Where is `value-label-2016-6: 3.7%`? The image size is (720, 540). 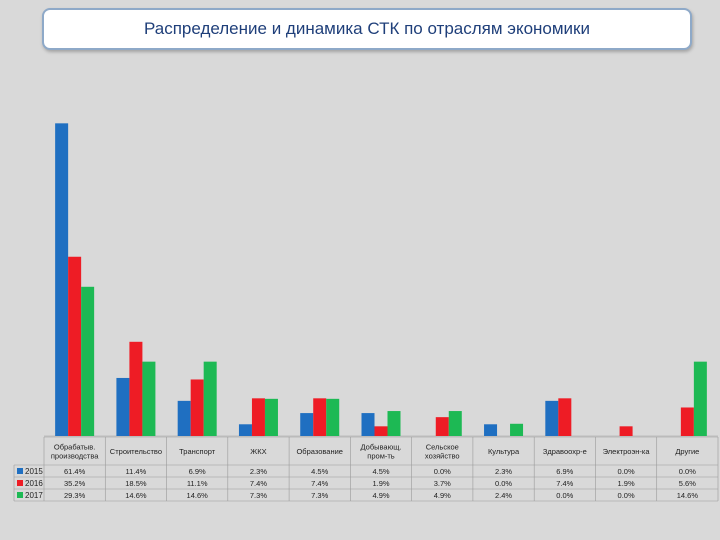
value-label-2016-6: 3.7% is located at coordinates (442, 483).